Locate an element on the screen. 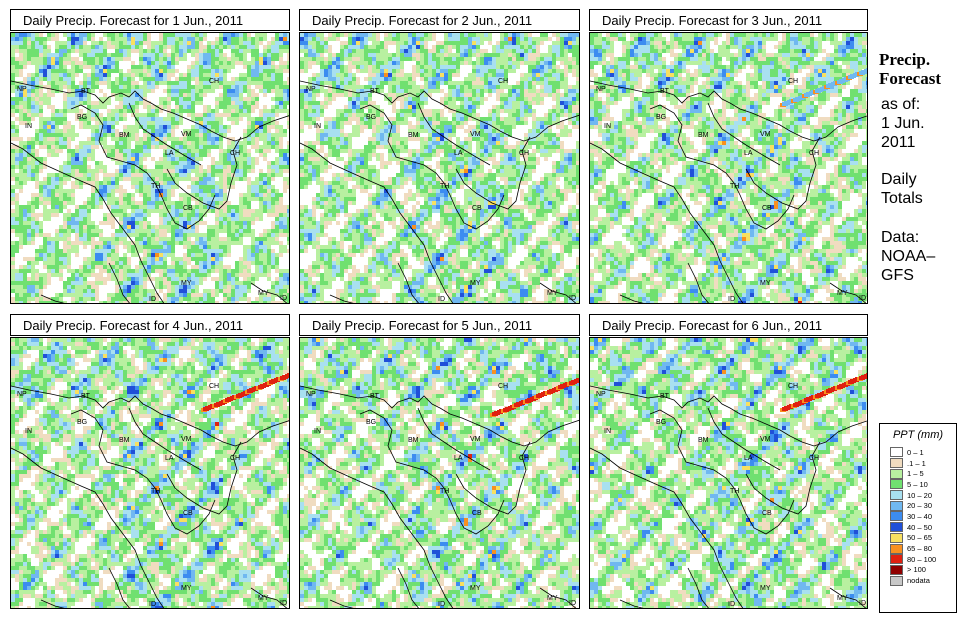  legend-label: 30 – 40 is located at coordinates (919, 516).